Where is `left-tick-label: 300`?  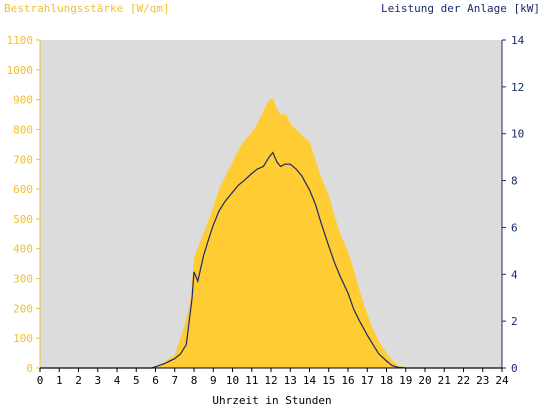 left-tick-label: 300 is located at coordinates (23, 279).